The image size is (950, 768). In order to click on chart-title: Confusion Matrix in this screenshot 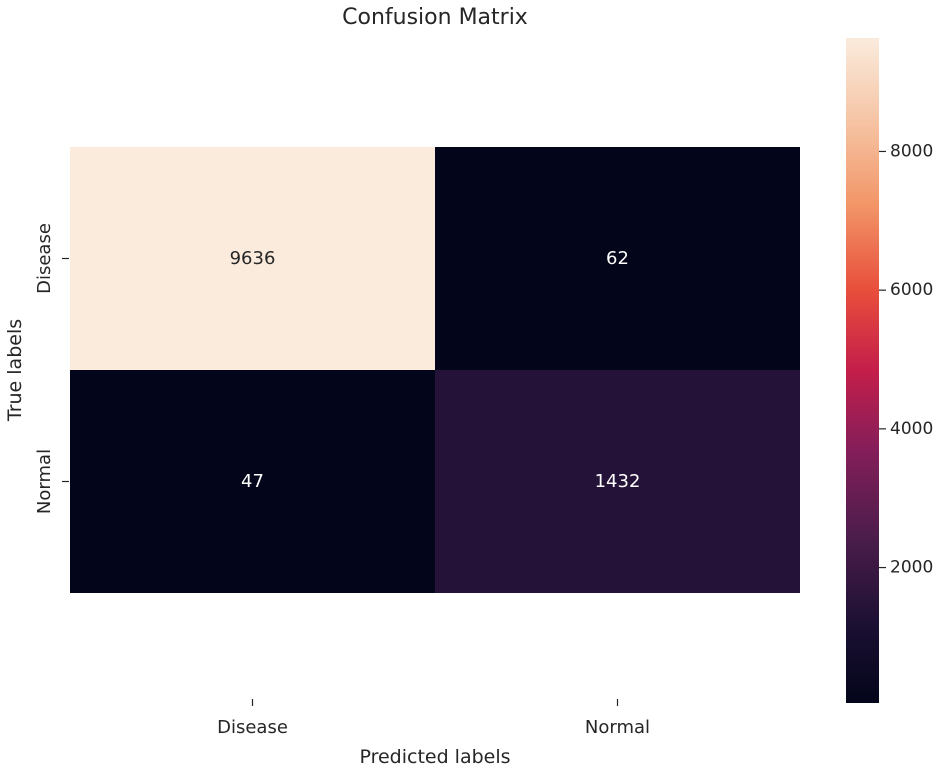, I will do `click(435, 17)`.